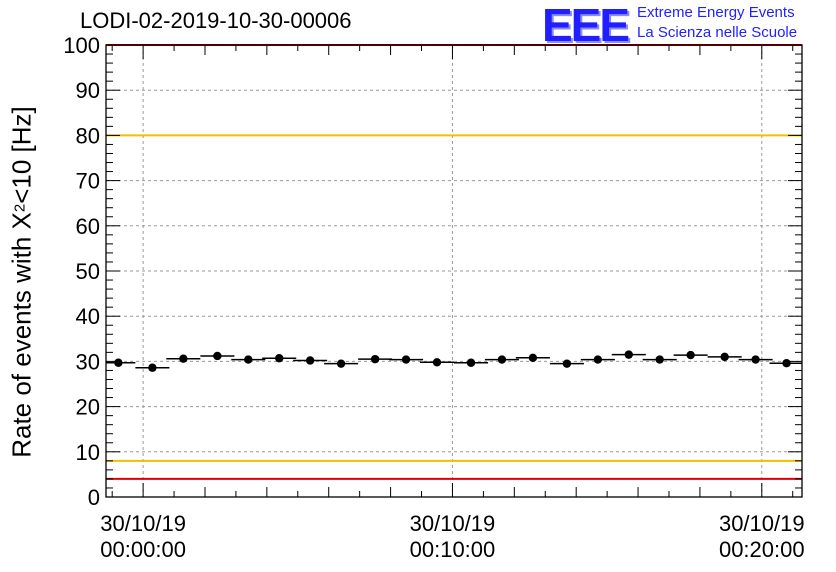 The image size is (836, 572). What do you see at coordinates (143, 549) in the screenshot?
I see `x-tick-label-time: 00:00:00` at bounding box center [143, 549].